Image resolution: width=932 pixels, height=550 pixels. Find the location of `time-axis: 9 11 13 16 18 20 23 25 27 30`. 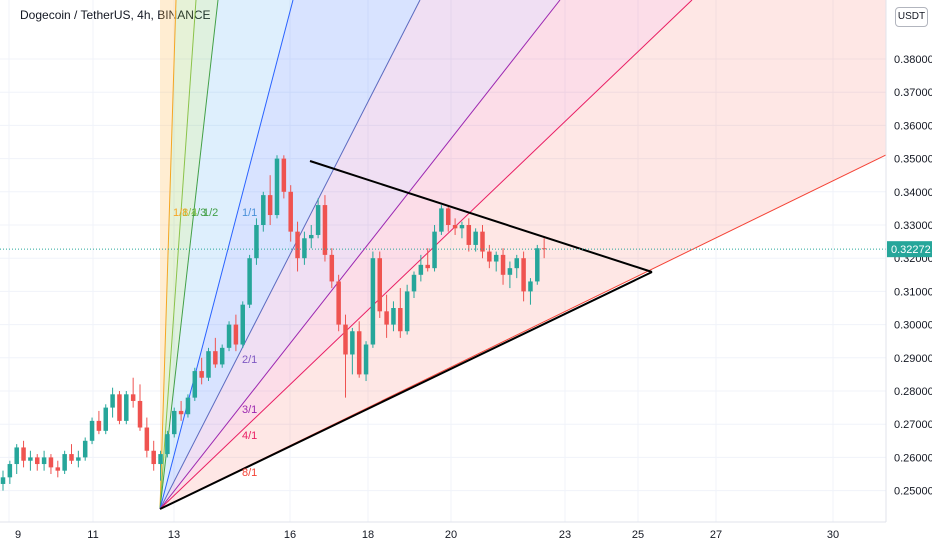

time-axis: 9 11 13 16 18 20 23 25 27 30 is located at coordinates (427, 535).